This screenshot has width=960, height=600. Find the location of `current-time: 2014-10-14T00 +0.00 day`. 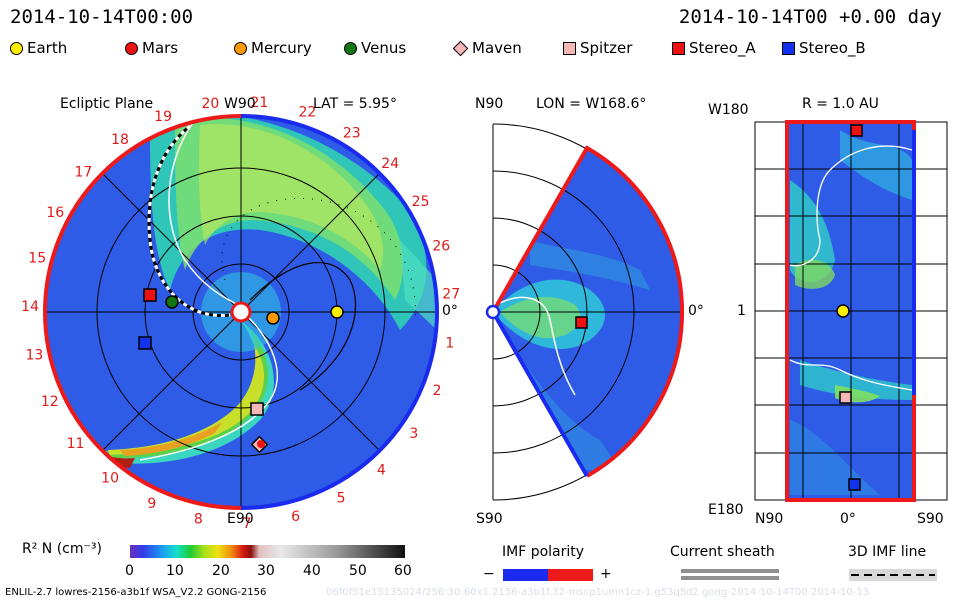

current-time: 2014-10-14T00 +0.00 day is located at coordinates (810, 17).